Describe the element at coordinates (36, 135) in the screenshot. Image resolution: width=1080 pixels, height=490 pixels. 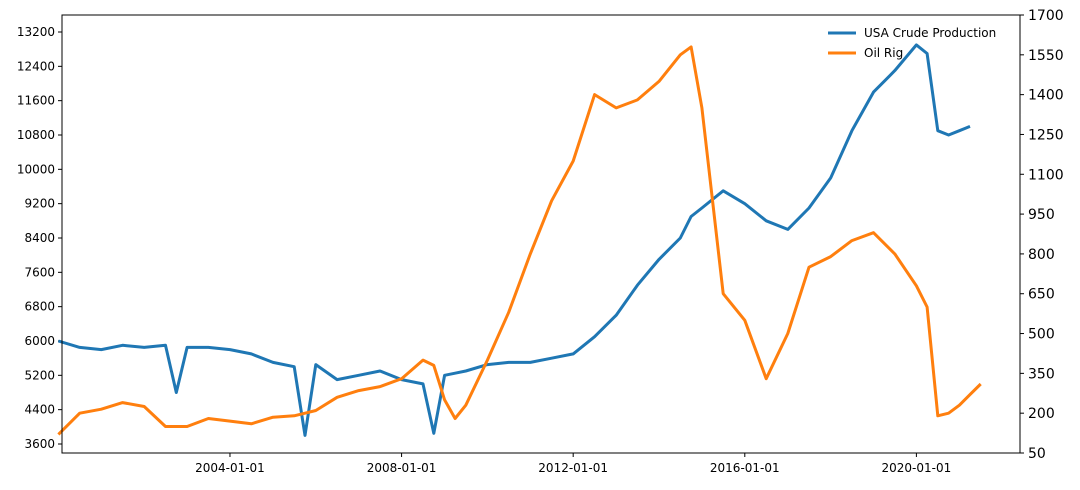
I see `y-tick-label: 10800` at that location.